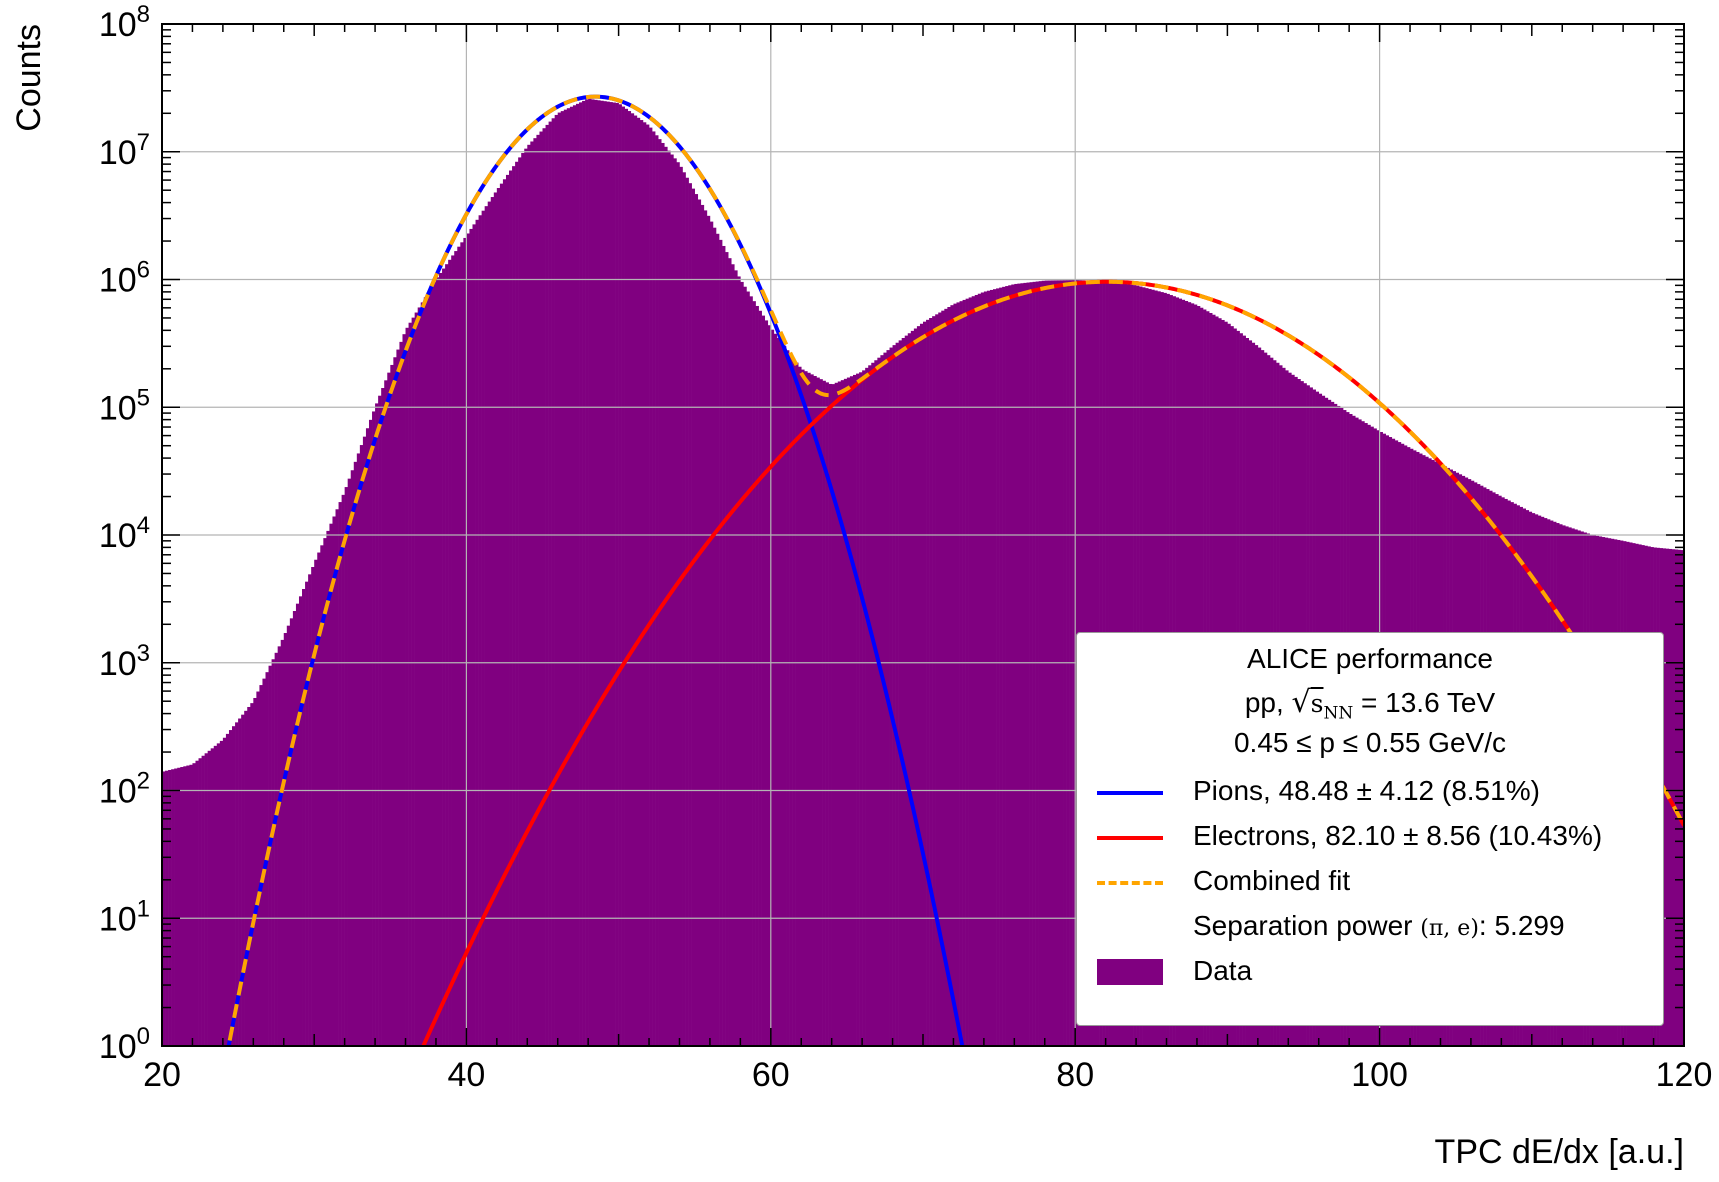  I want to click on combined-label: Combined fit, so click(1272, 880).